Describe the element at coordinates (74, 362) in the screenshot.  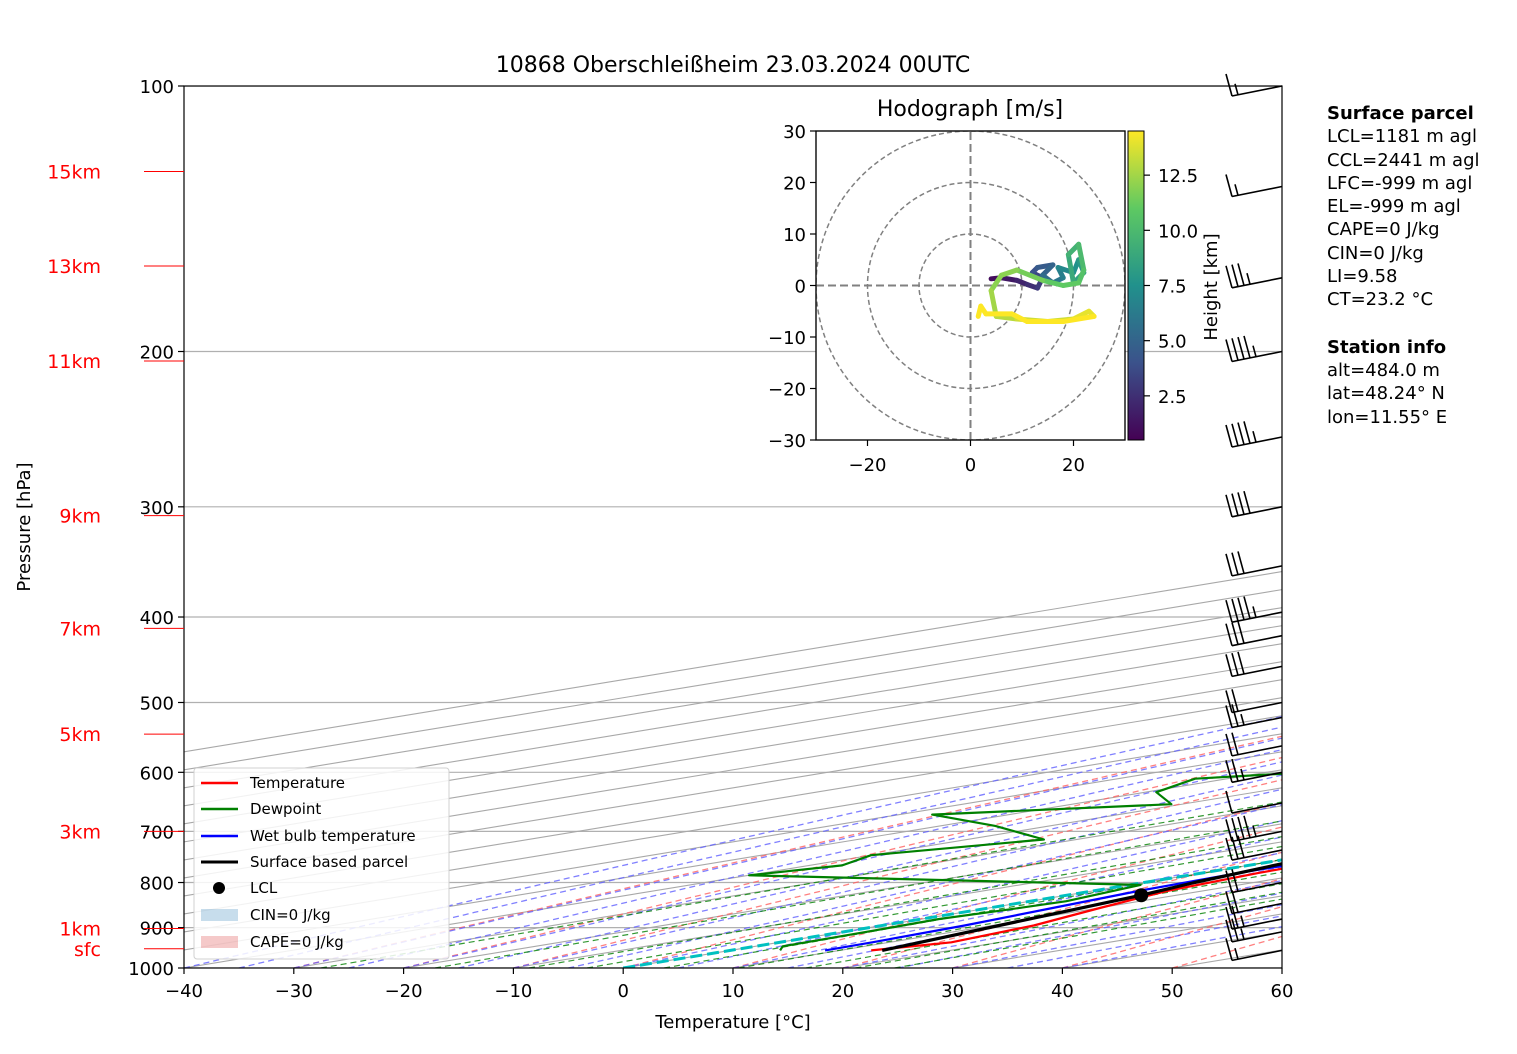
I see `height-label: 11km` at that location.